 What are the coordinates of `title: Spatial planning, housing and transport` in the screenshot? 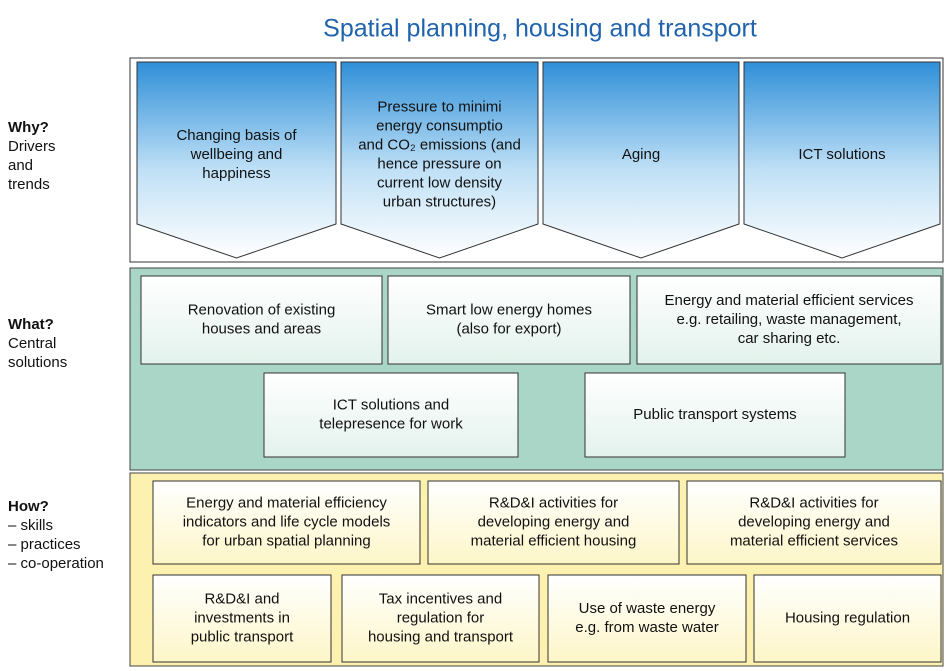 It's located at (540, 29).